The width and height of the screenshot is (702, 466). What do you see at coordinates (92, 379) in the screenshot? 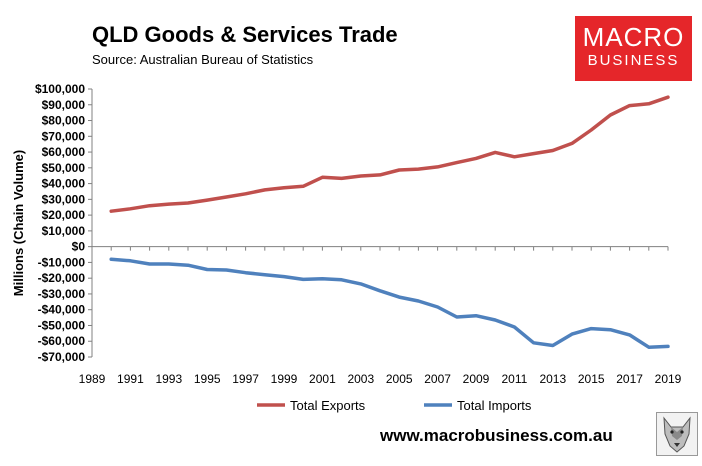
I see `x-tick-label: 1989` at bounding box center [92, 379].